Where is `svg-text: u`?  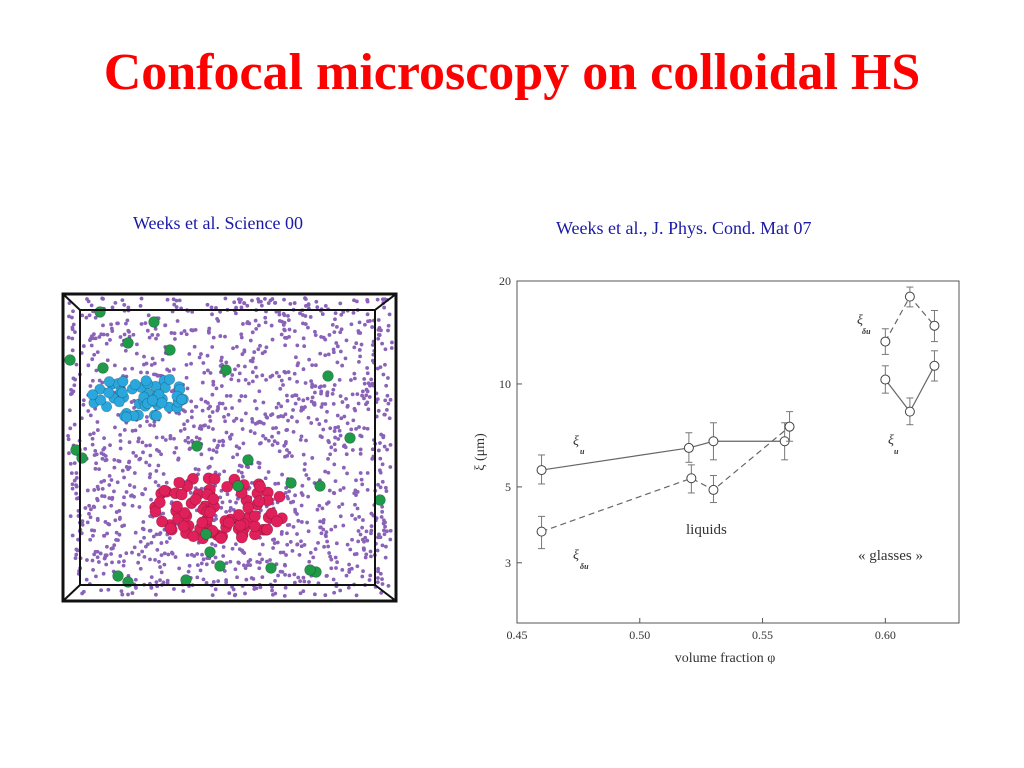
svg-text: u is located at coordinates (896, 451).